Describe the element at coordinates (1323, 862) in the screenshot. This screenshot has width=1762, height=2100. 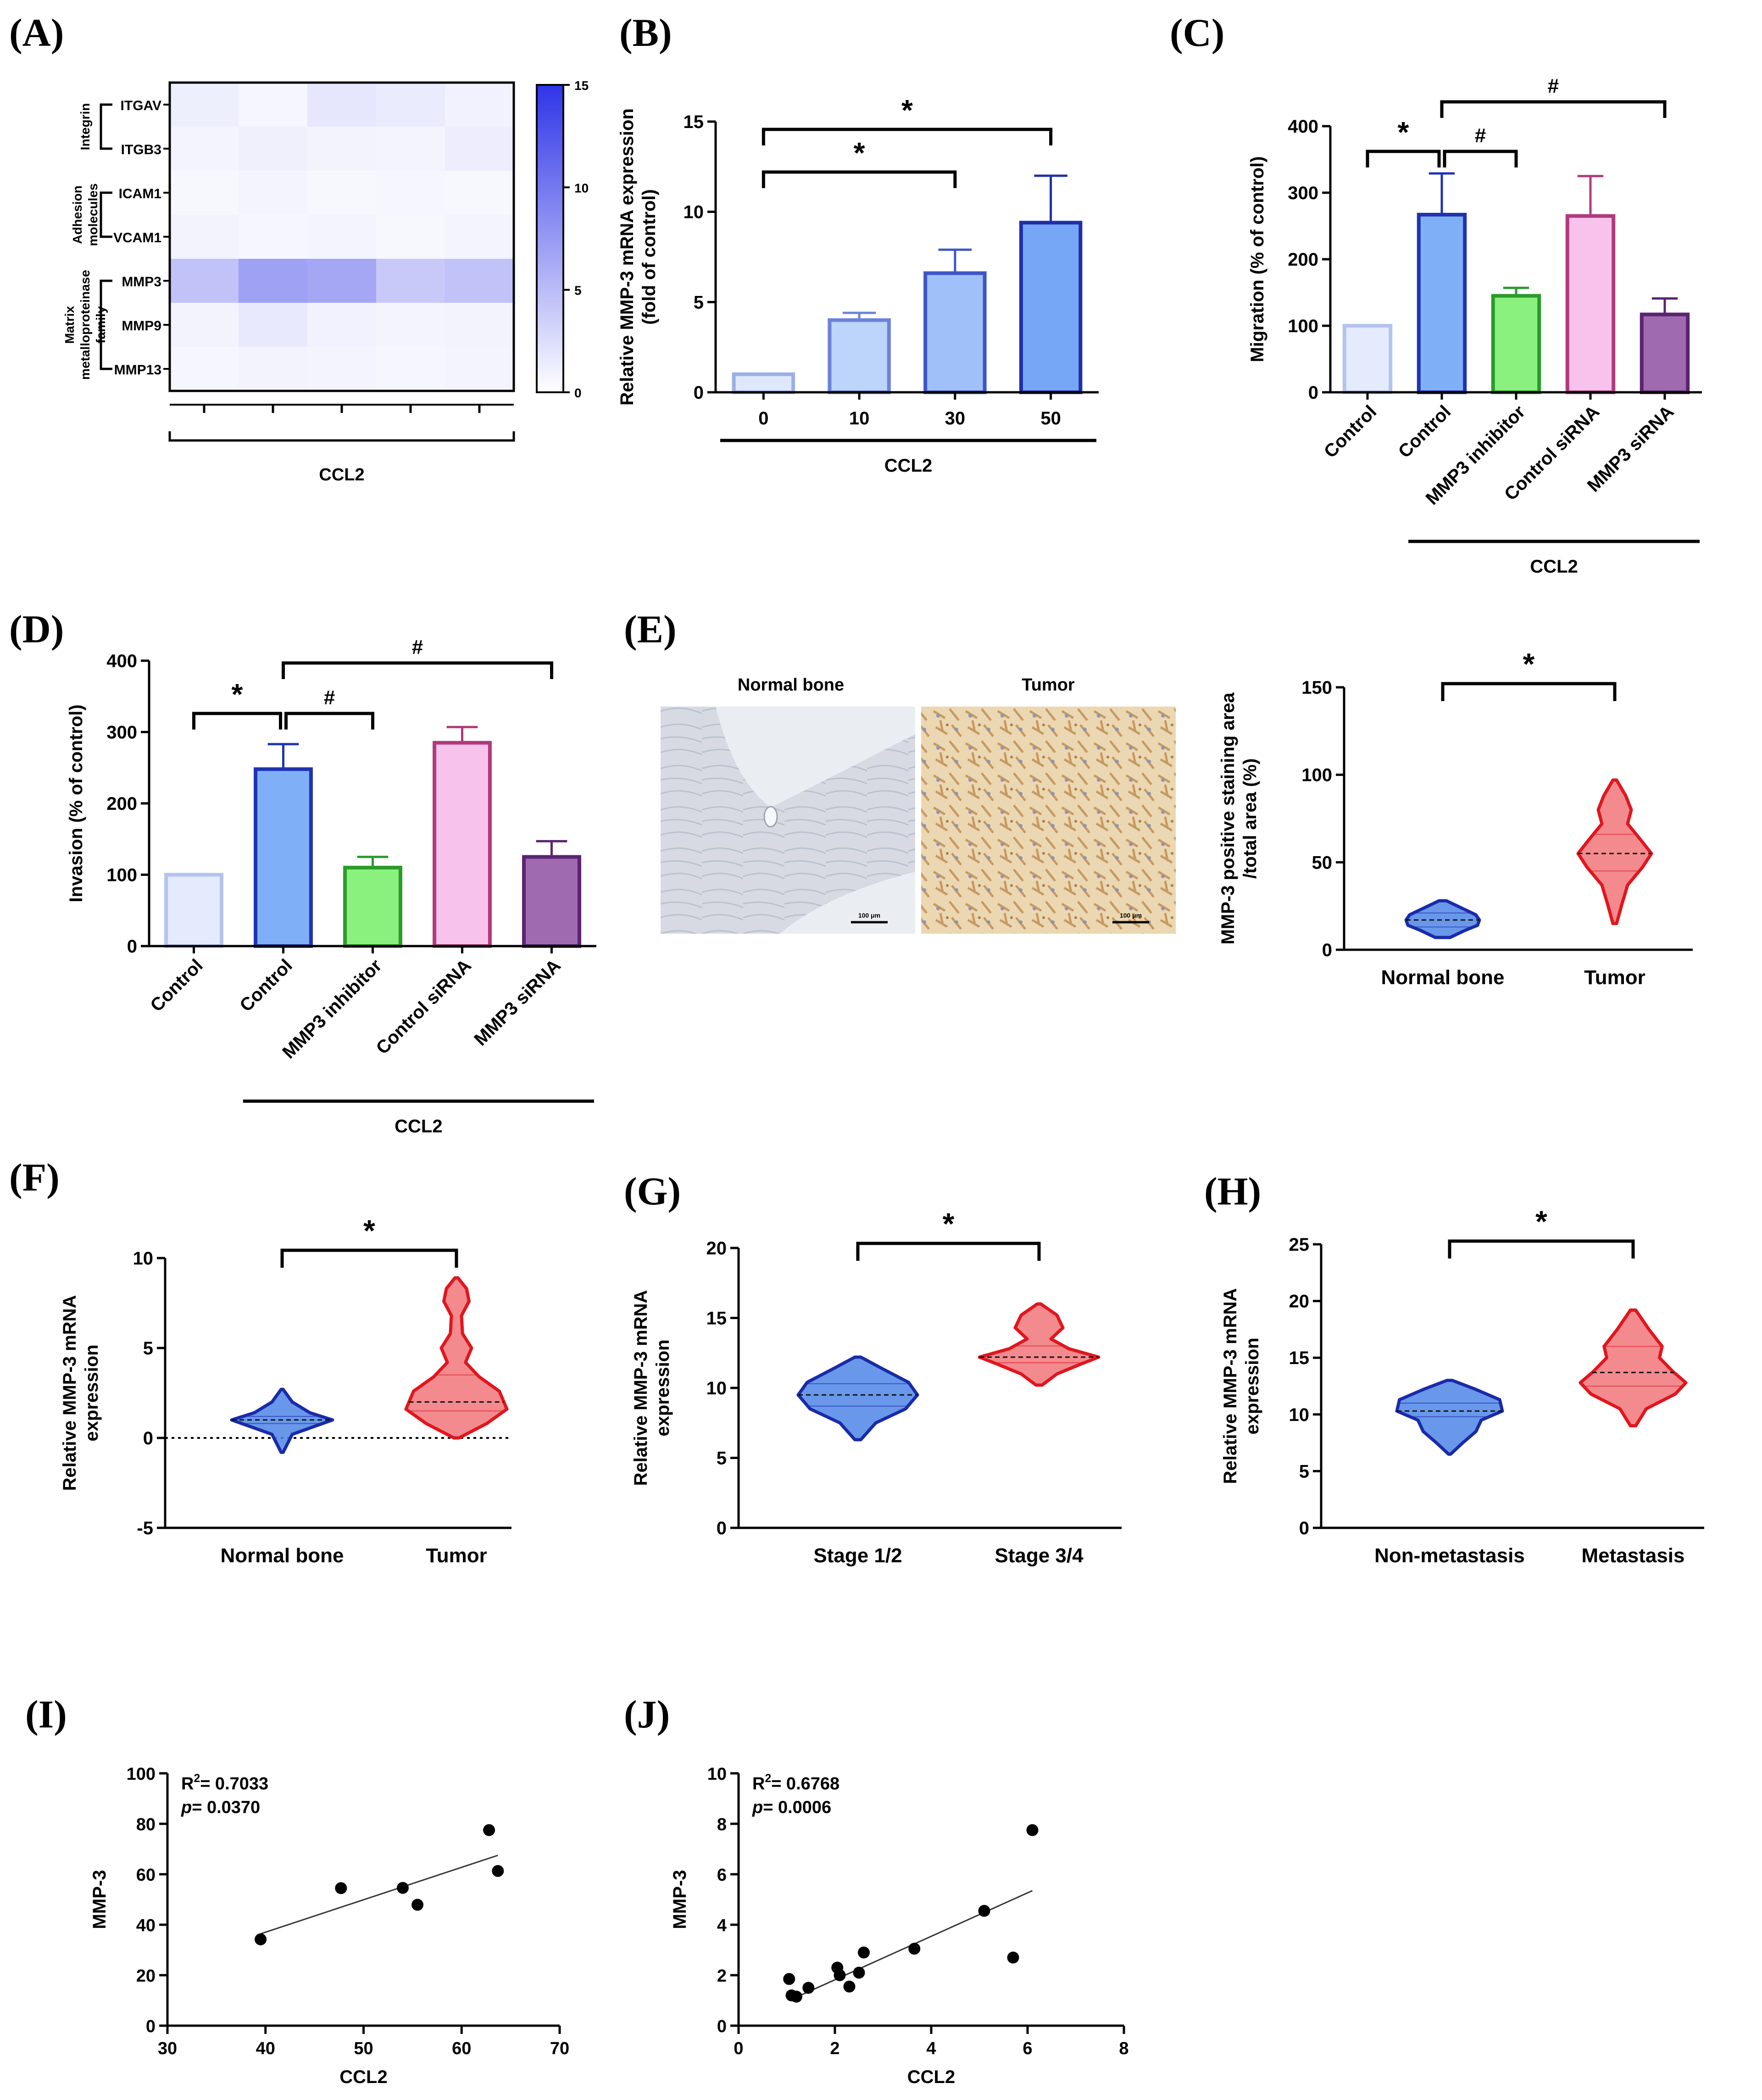
I see `y-tick-label: 50` at that location.